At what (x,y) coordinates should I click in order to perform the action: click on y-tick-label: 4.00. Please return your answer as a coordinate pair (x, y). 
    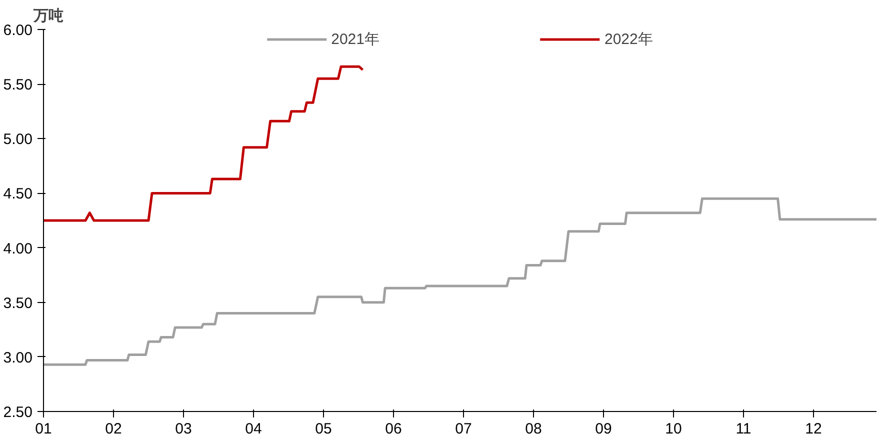
    Looking at the image, I should click on (18, 249).